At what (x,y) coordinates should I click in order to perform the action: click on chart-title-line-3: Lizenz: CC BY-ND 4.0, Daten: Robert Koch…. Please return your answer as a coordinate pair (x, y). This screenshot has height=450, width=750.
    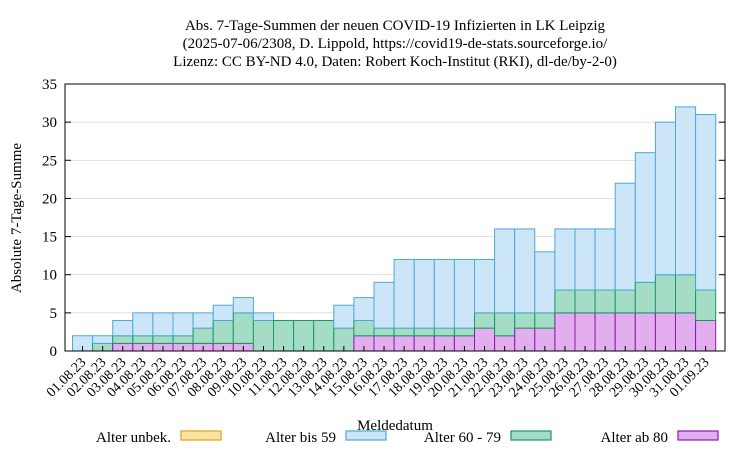
    Looking at the image, I should click on (395, 62).